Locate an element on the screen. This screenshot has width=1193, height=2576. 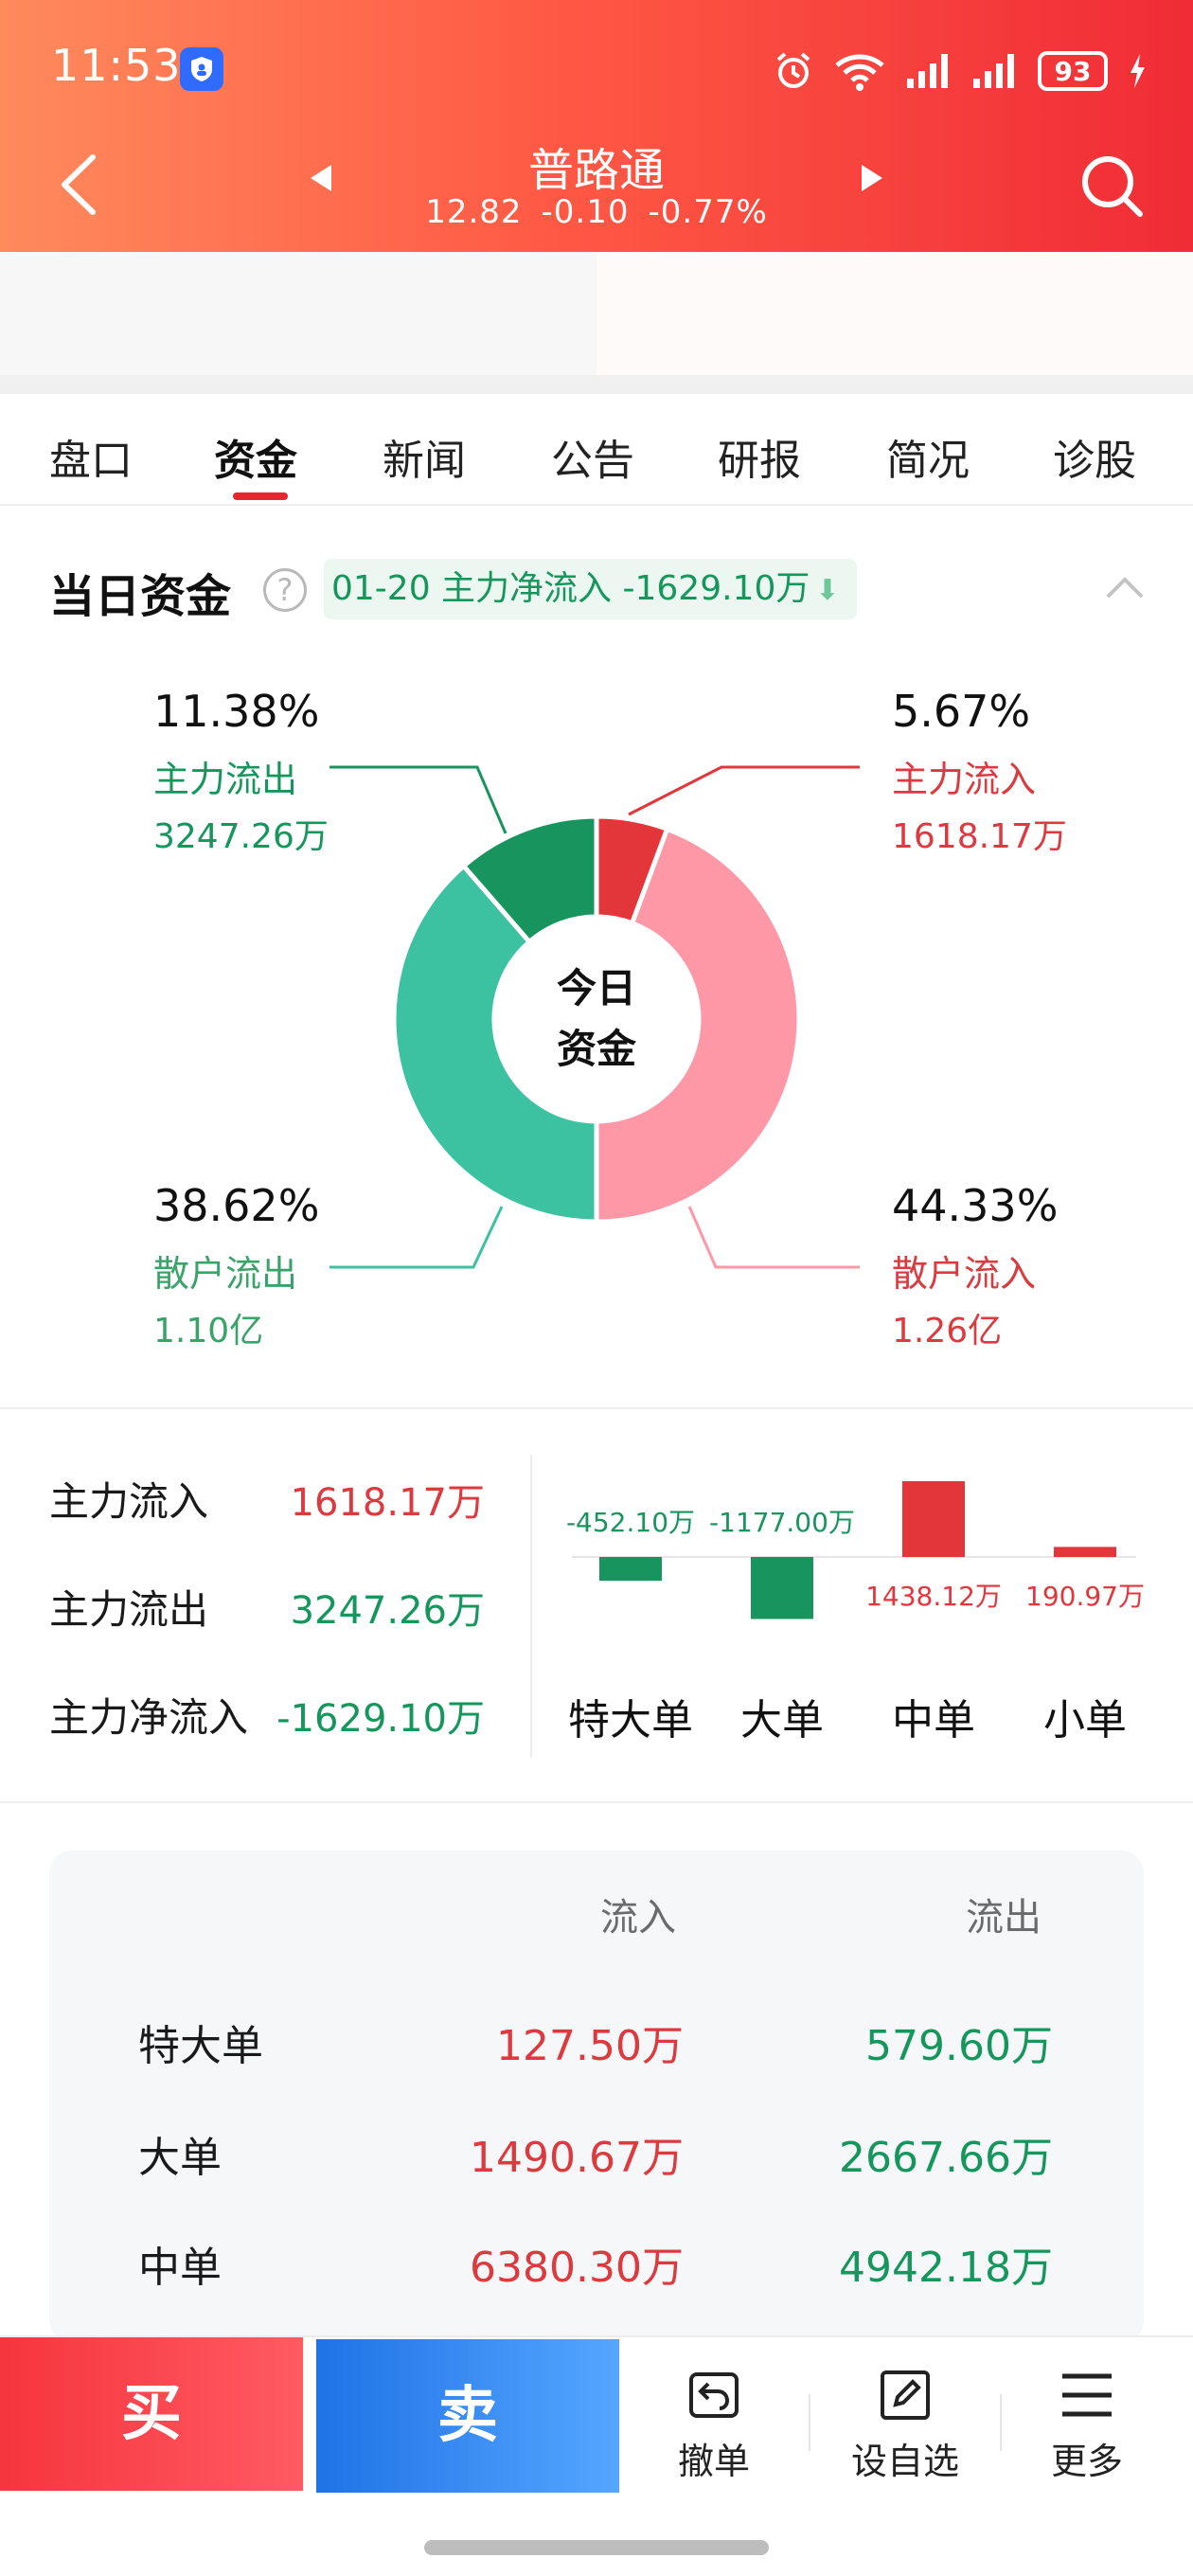
tab-bar: 盘口 资金 新闻 公告 研报 简况 诊股 is located at coordinates (596, 456).